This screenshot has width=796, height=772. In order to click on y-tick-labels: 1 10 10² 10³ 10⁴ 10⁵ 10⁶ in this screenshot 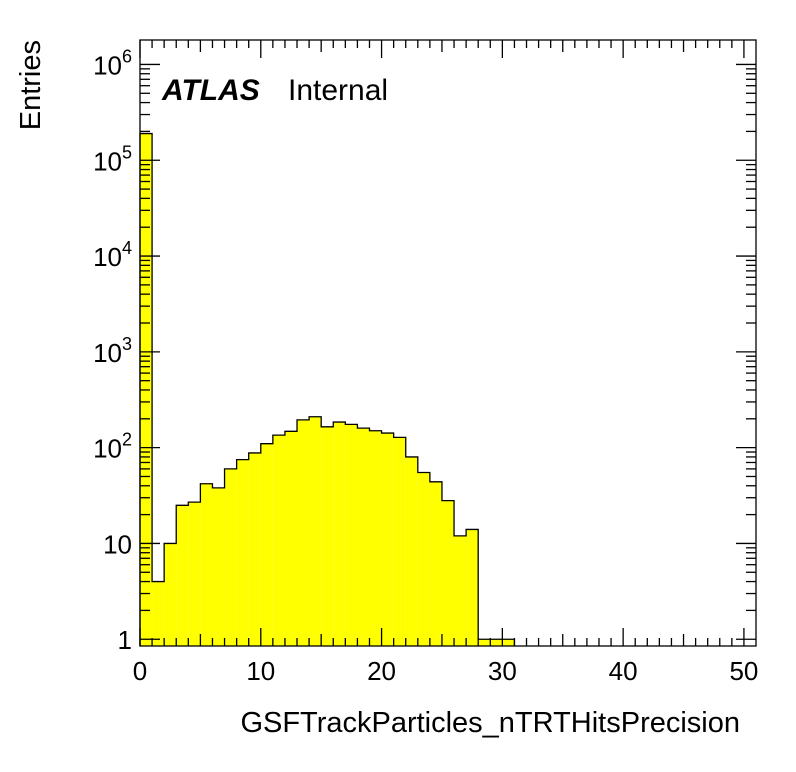, I will do `click(112, 350)`.